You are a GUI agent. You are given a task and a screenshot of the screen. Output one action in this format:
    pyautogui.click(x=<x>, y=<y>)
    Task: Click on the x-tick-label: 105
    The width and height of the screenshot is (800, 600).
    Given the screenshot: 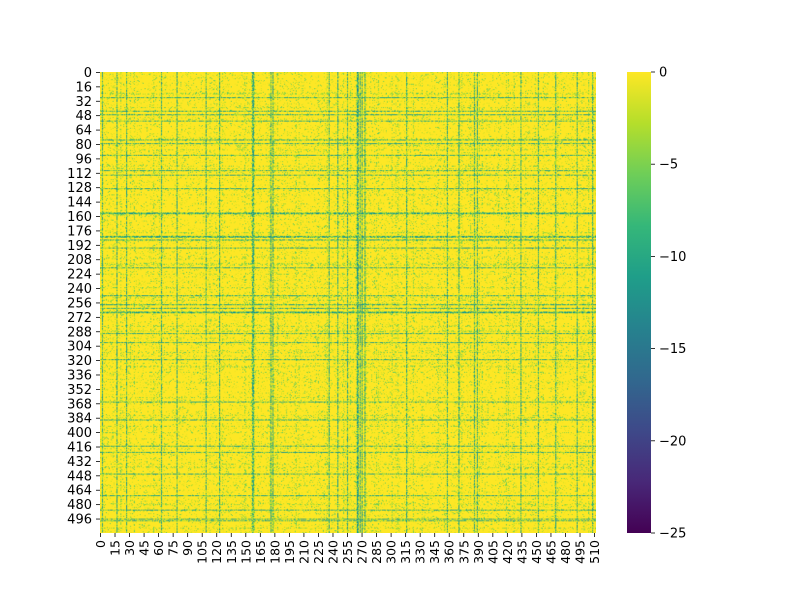 What is the action you would take?
    pyautogui.click(x=202, y=552)
    